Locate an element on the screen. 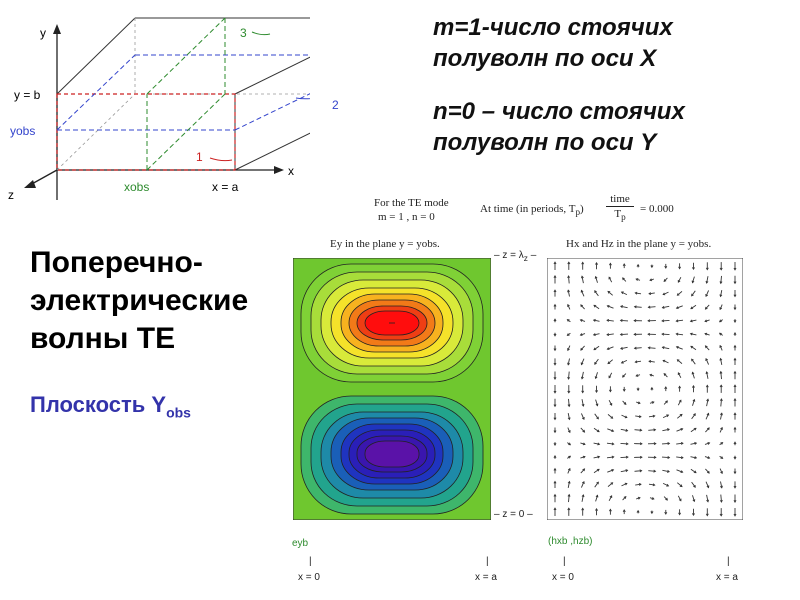  heading-n-line1: n=0 – число стоячих is located at coordinates (559, 111).